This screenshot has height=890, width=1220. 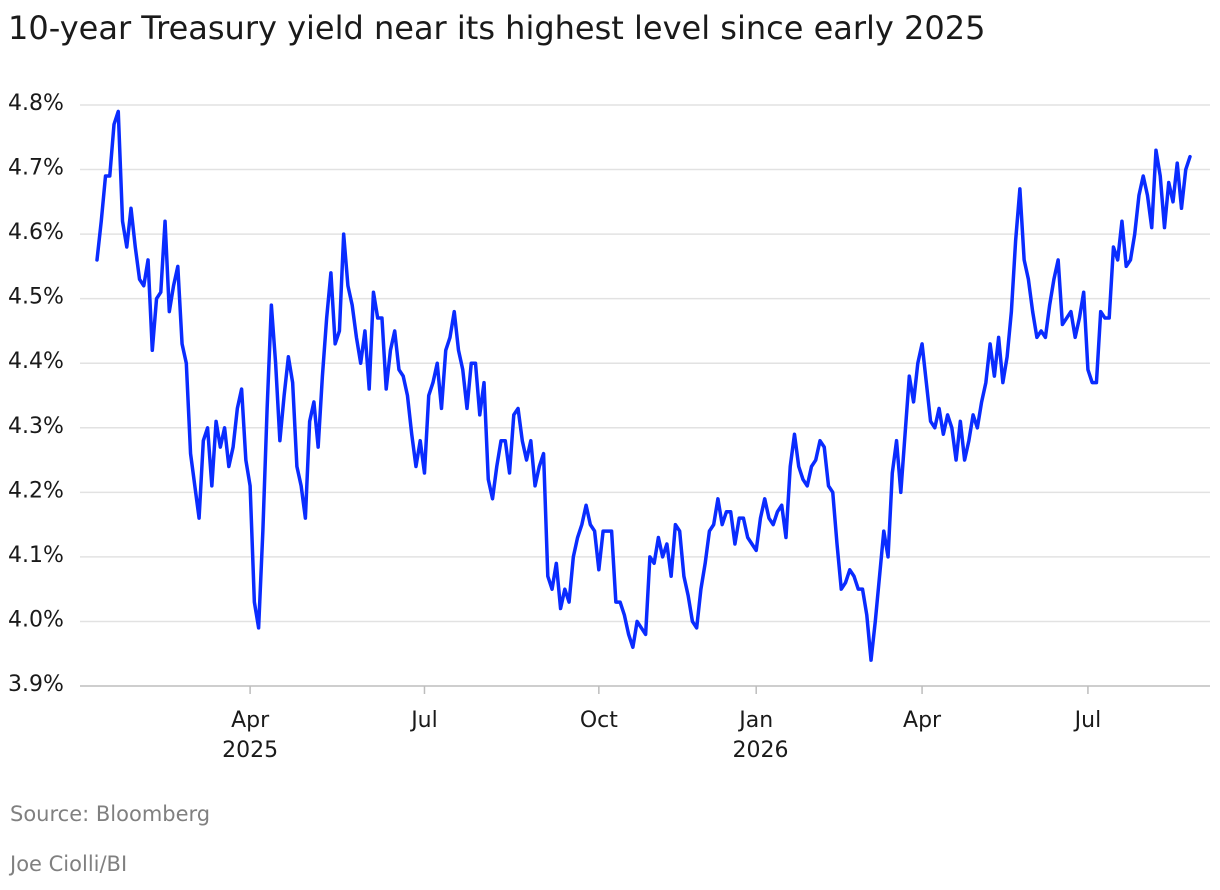 I want to click on x-tick-label: Oct, so click(x=599, y=720).